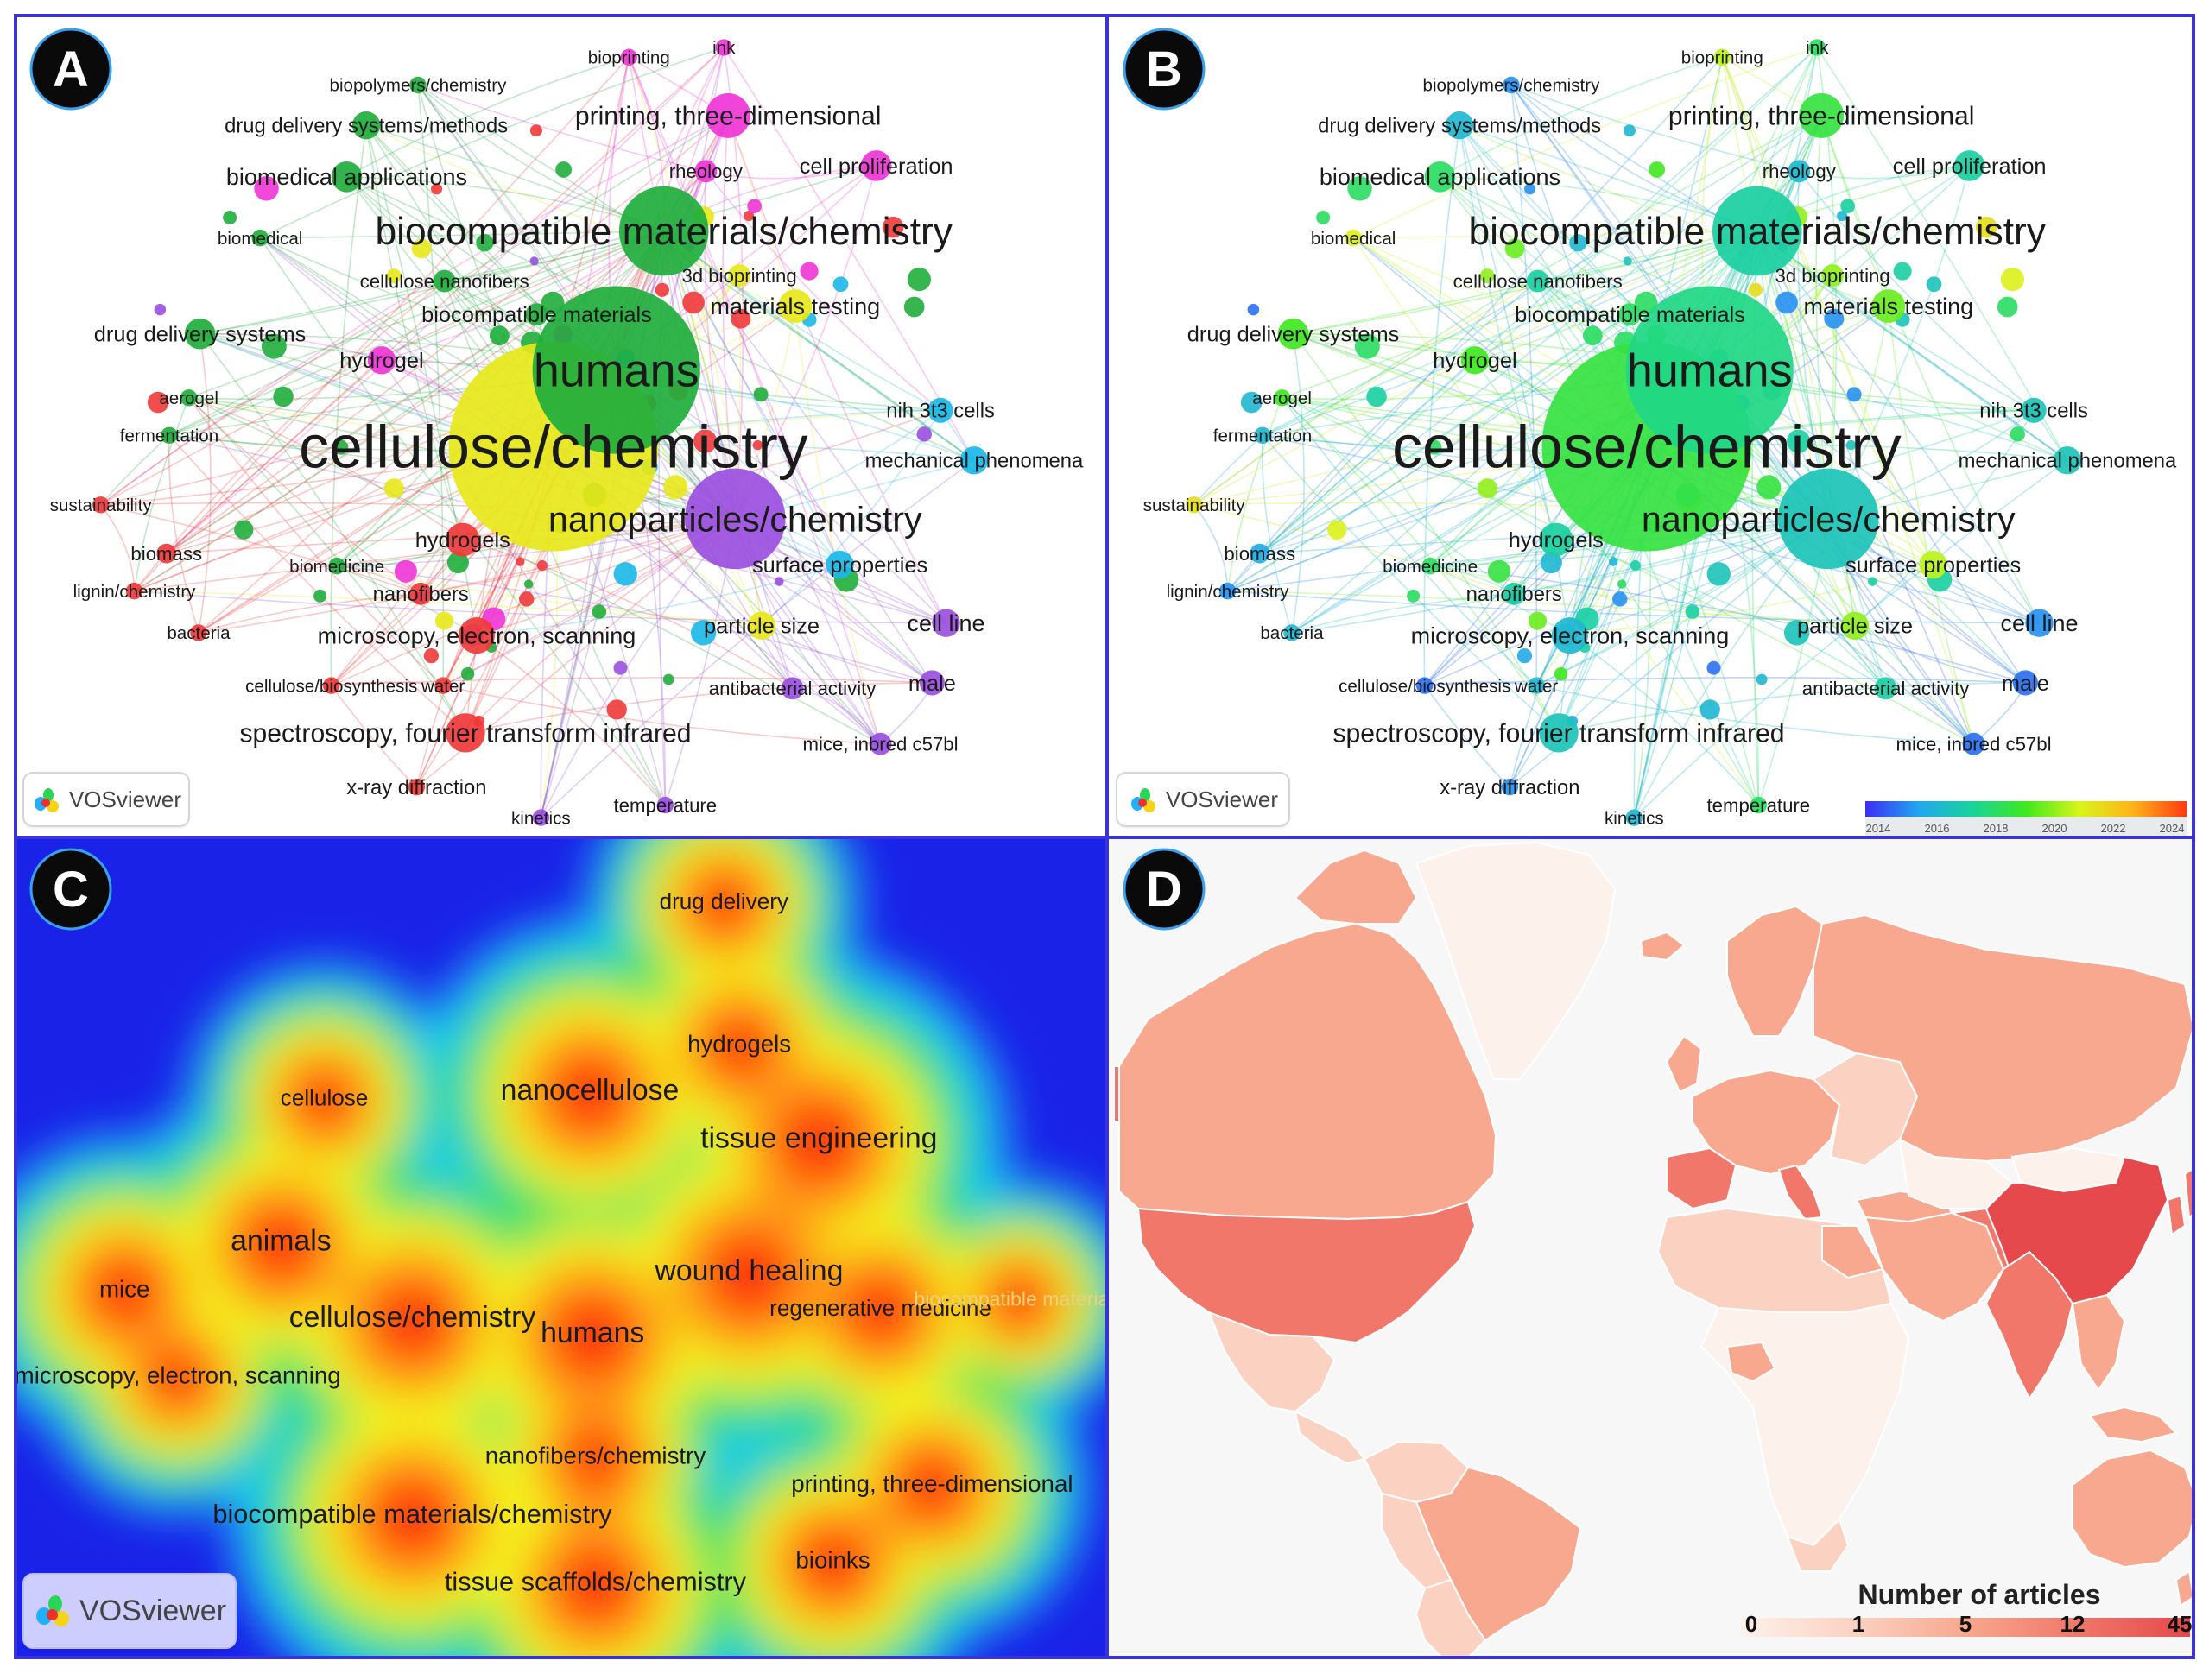 Image resolution: width=2209 pixels, height=1680 pixels. What do you see at coordinates (2132, 1509) in the screenshot?
I see `country-australia` at bounding box center [2132, 1509].